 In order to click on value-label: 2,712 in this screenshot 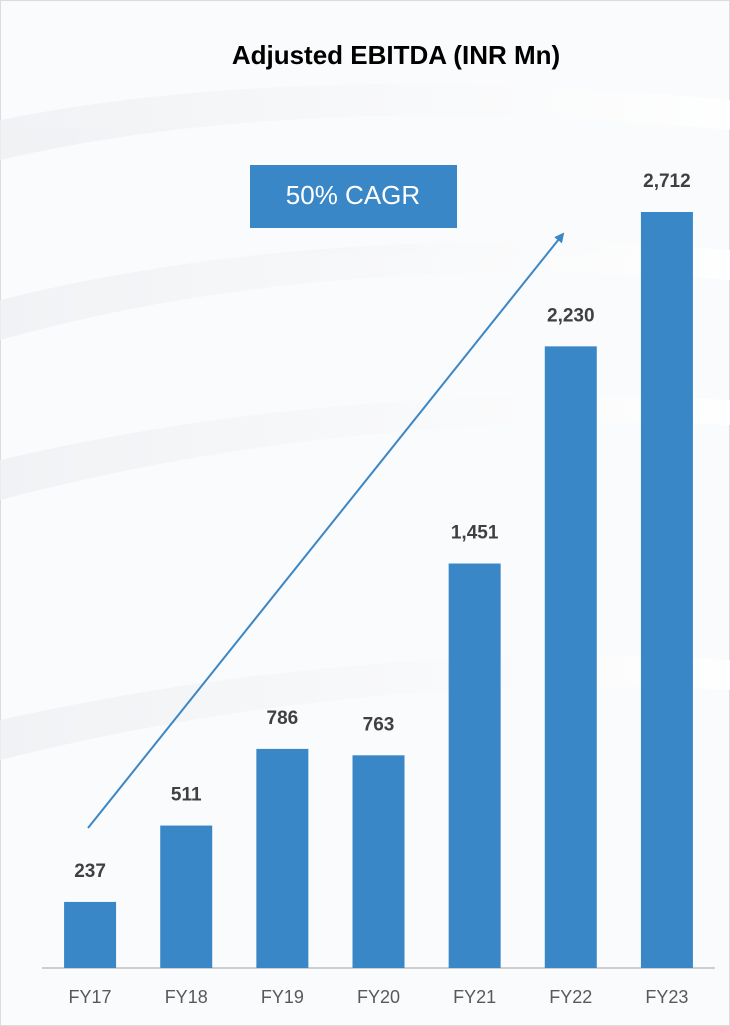, I will do `click(667, 181)`.